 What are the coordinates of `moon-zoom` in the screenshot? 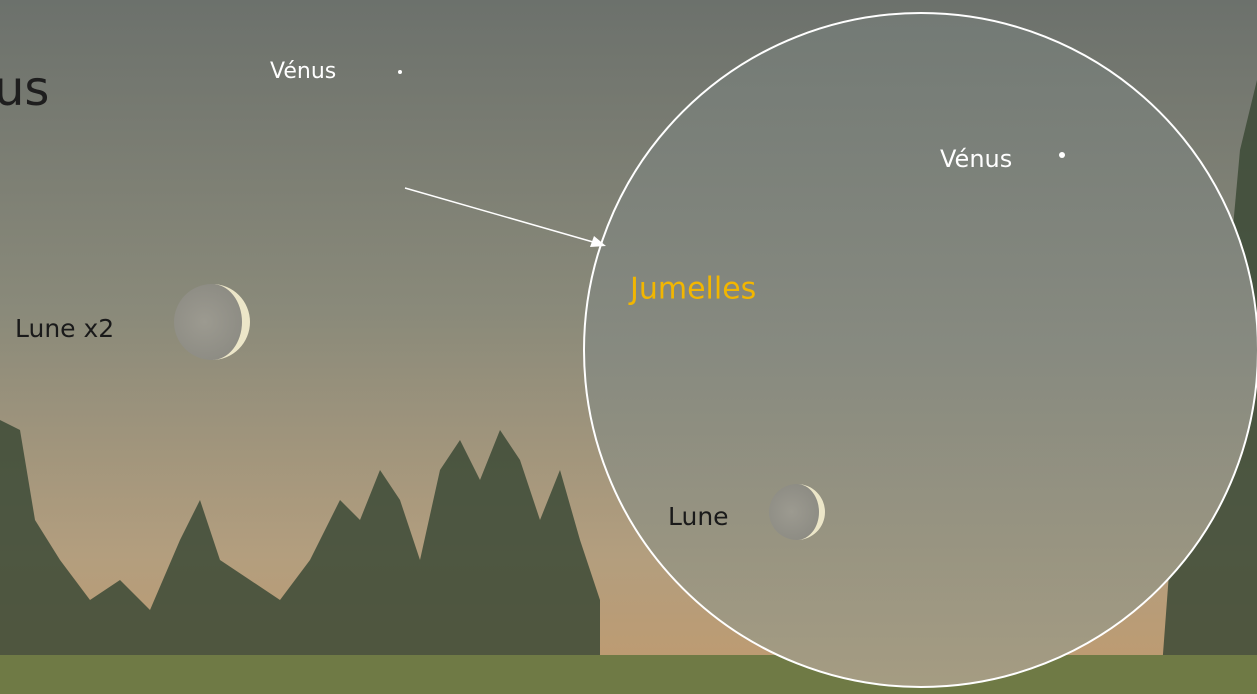 It's located at (797, 512).